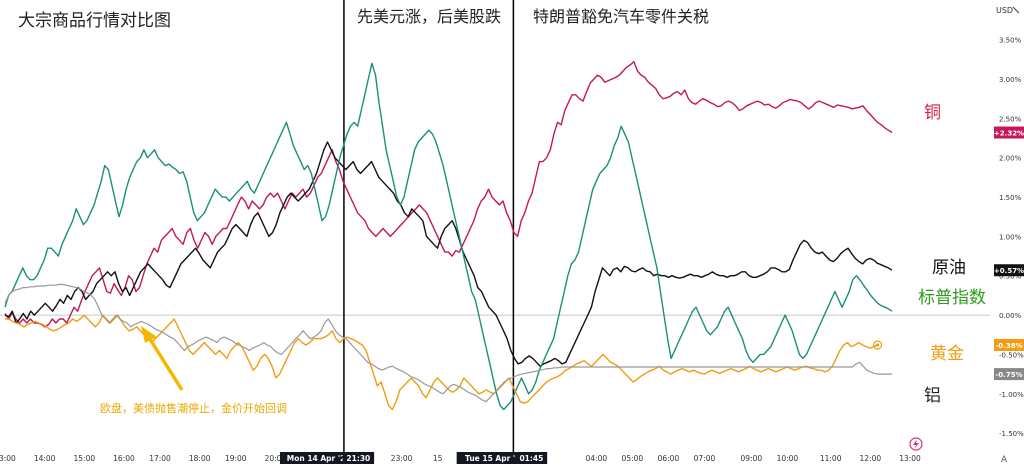  Describe the element at coordinates (788, 458) in the screenshot. I see `x-tick-label: 10:00` at that location.